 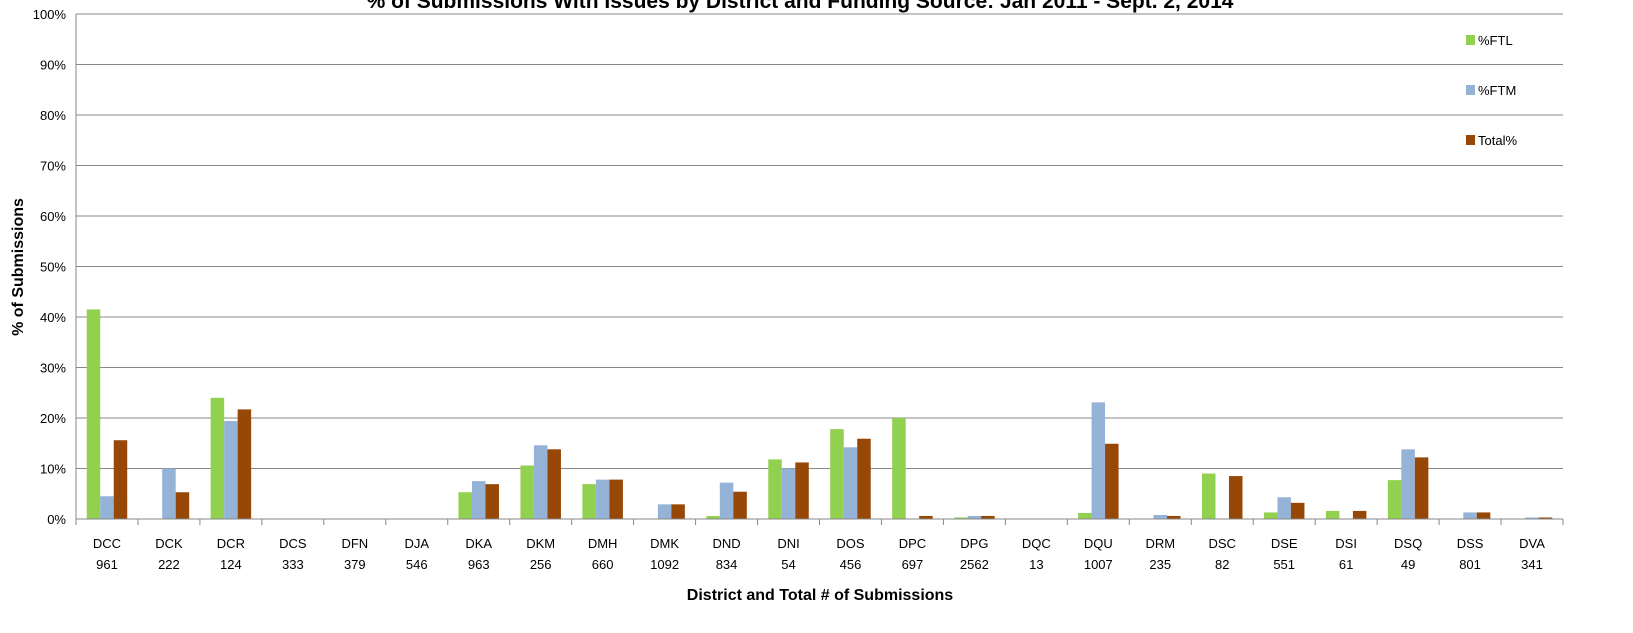 I want to click on x-category-name: DPG, so click(x=974, y=543).